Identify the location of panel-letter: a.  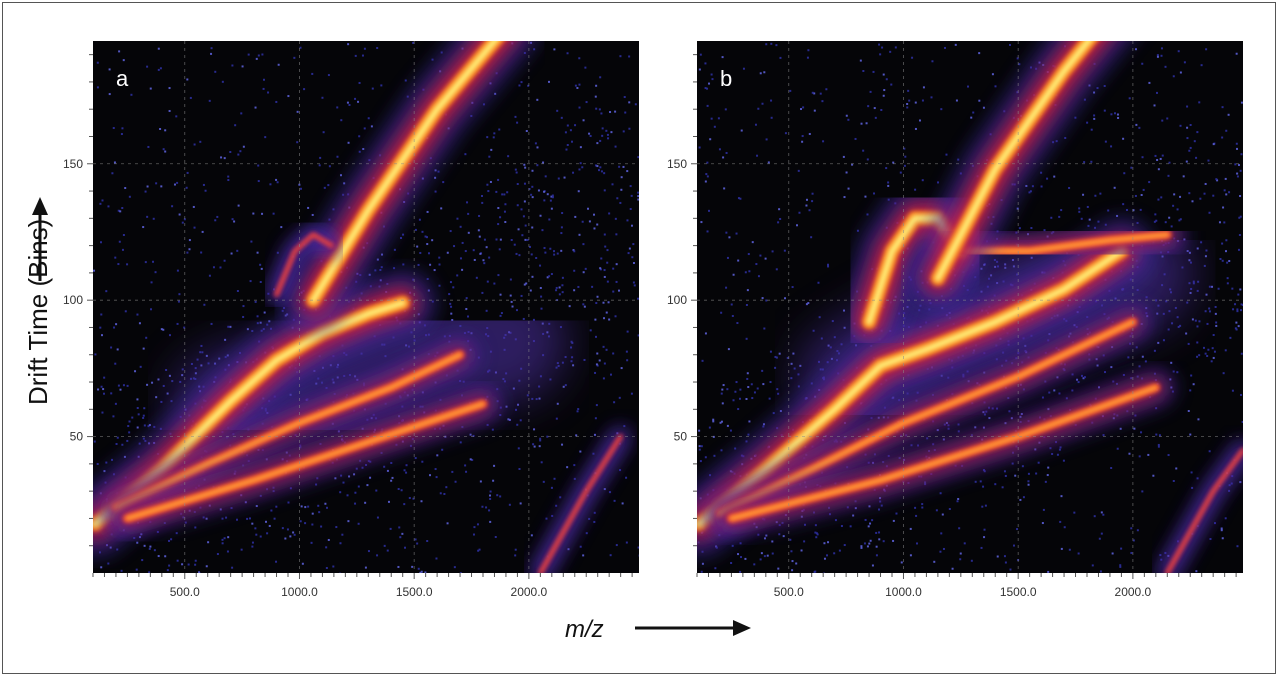
(122, 78).